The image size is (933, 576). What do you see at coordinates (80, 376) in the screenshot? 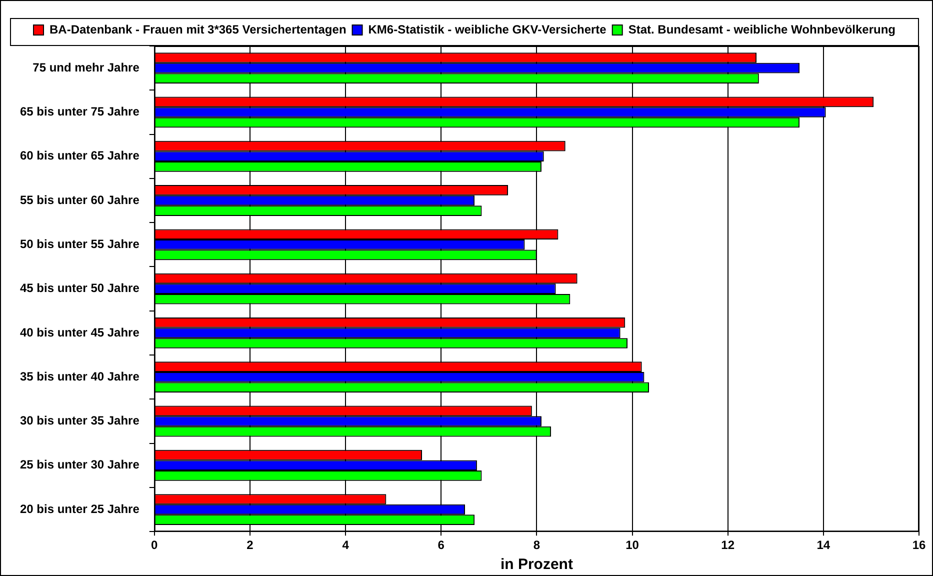
I see `y-tick-label: 35 bis unter 40 Jahre` at bounding box center [80, 376].